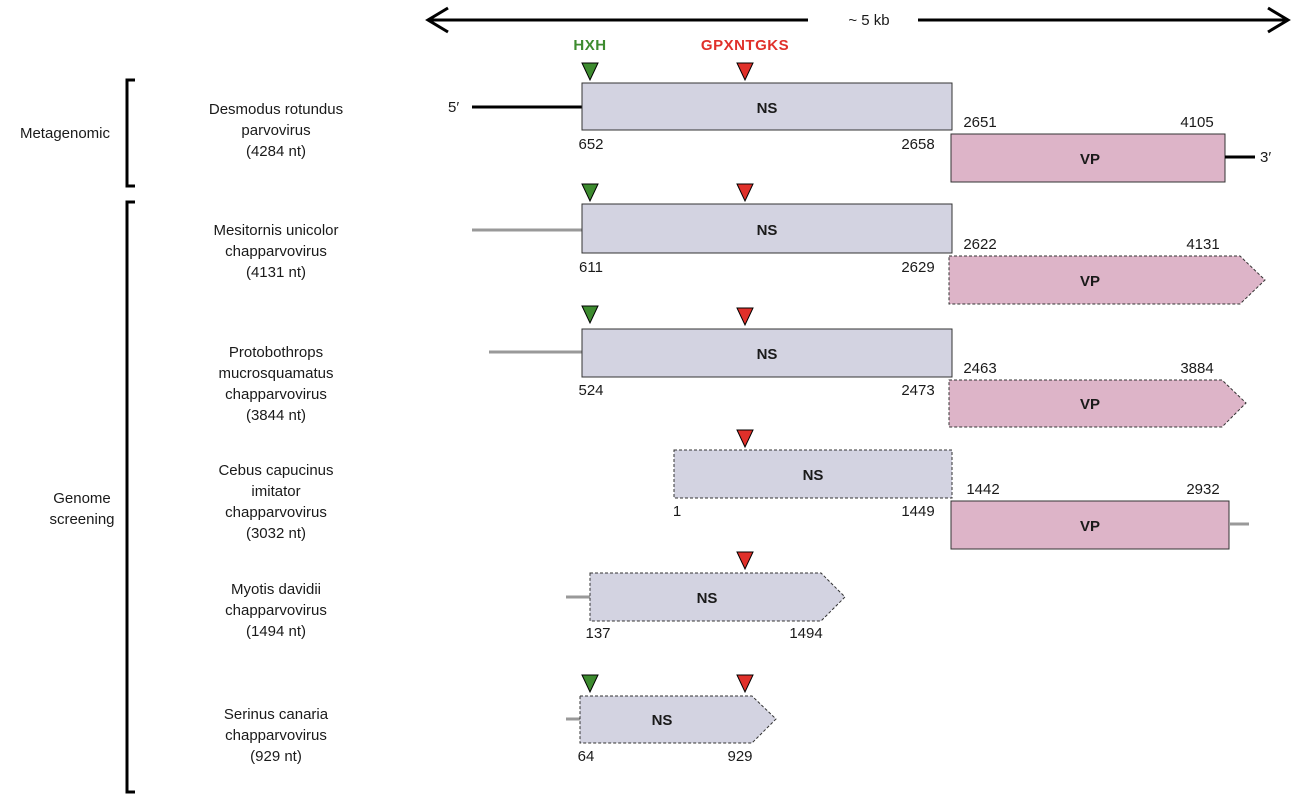  Describe the element at coordinates (1202, 244) in the screenshot. I see `vp-end: 4131` at that location.